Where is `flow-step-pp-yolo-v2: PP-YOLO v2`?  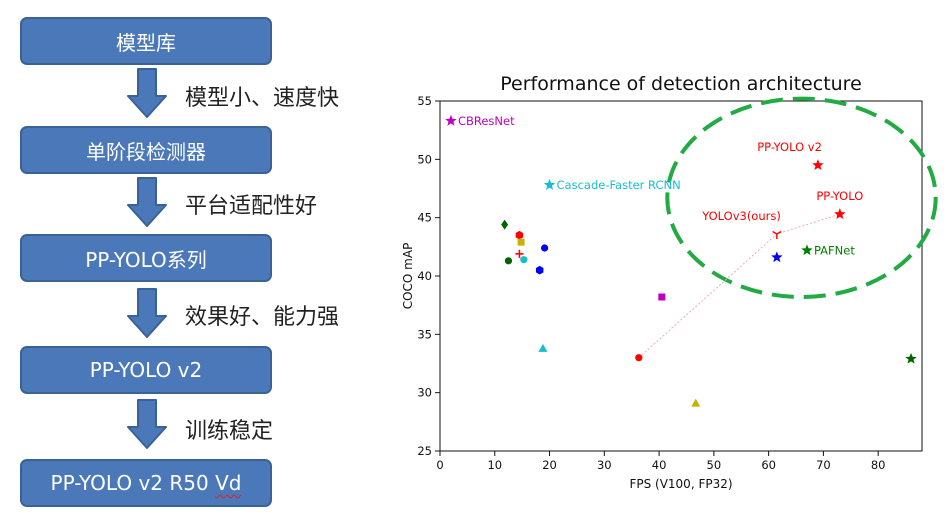
flow-step-pp-yolo-v2: PP-YOLO v2 is located at coordinates (146, 370).